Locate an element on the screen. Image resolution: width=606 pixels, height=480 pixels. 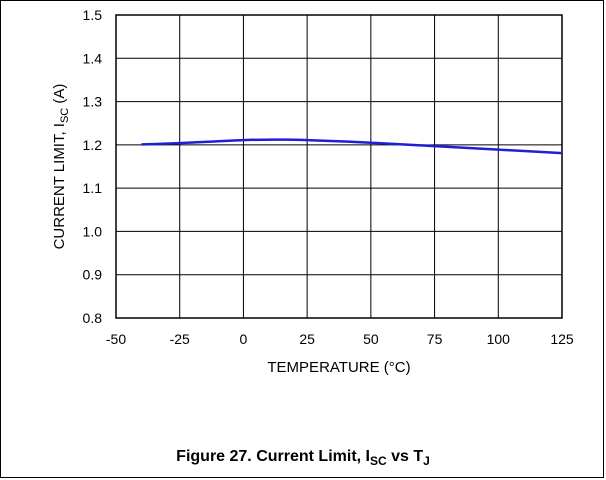
caption-mid: vs T is located at coordinates (405, 456).